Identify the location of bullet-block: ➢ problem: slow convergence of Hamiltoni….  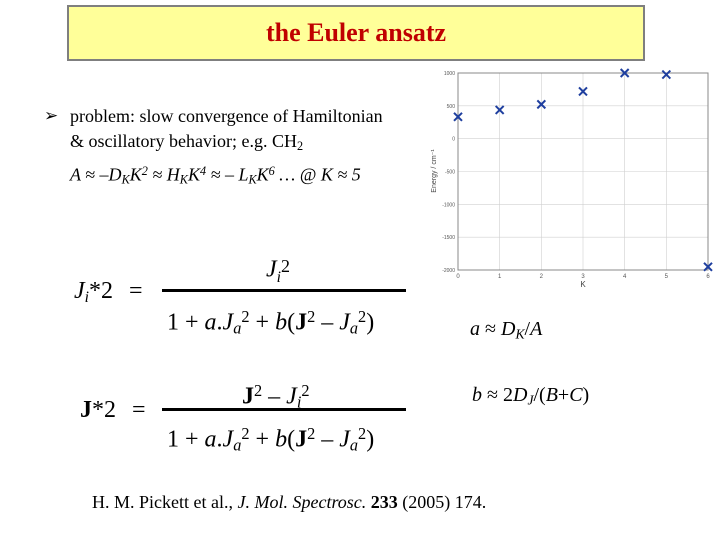
(213, 148).